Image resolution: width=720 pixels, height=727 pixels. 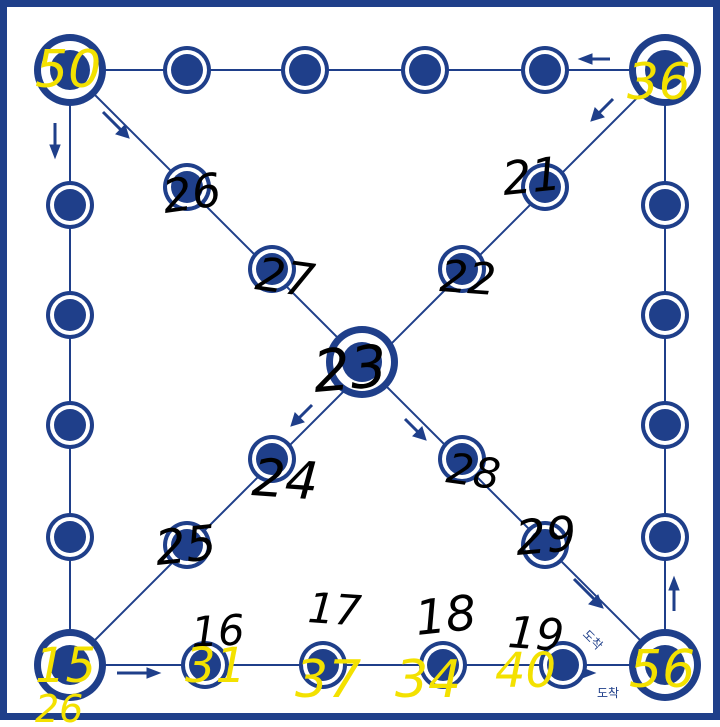 I want to click on annotation-yellow-15: 15, so click(x=65, y=666).